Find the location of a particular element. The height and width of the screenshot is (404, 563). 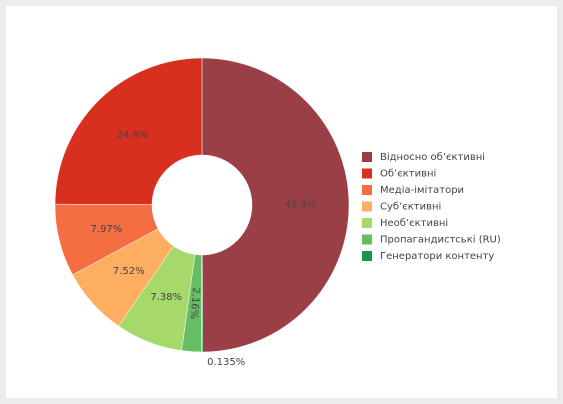

slice-label: 2.16% is located at coordinates (194, 303).